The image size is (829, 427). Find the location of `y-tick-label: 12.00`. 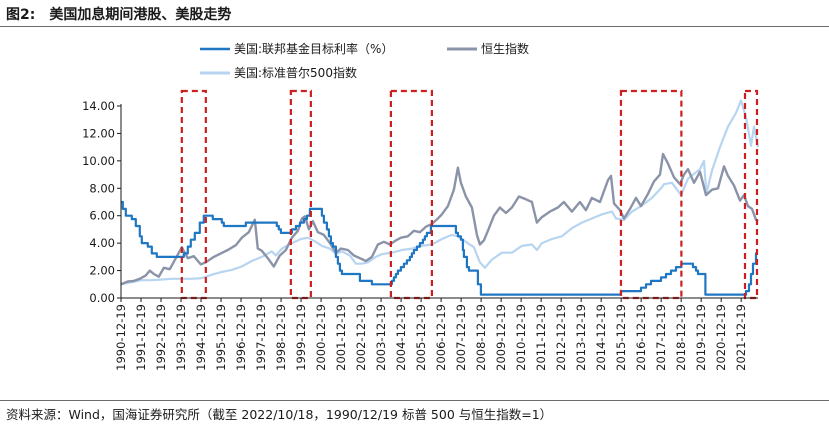

y-tick-label: 12.00 is located at coordinates (98, 133).